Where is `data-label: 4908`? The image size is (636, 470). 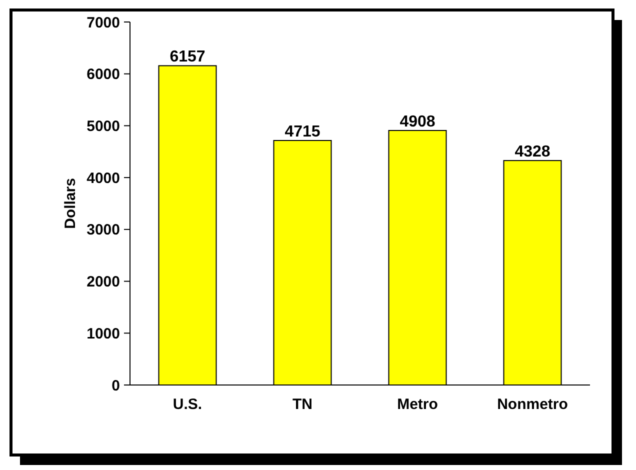
data-label: 4908 is located at coordinates (418, 121).